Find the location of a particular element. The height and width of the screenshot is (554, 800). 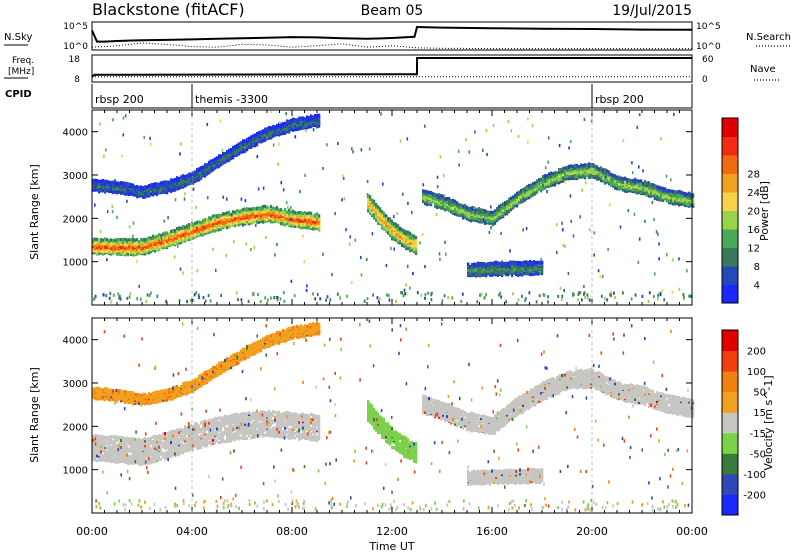

cpid-label: CPID is located at coordinates (18, 94).